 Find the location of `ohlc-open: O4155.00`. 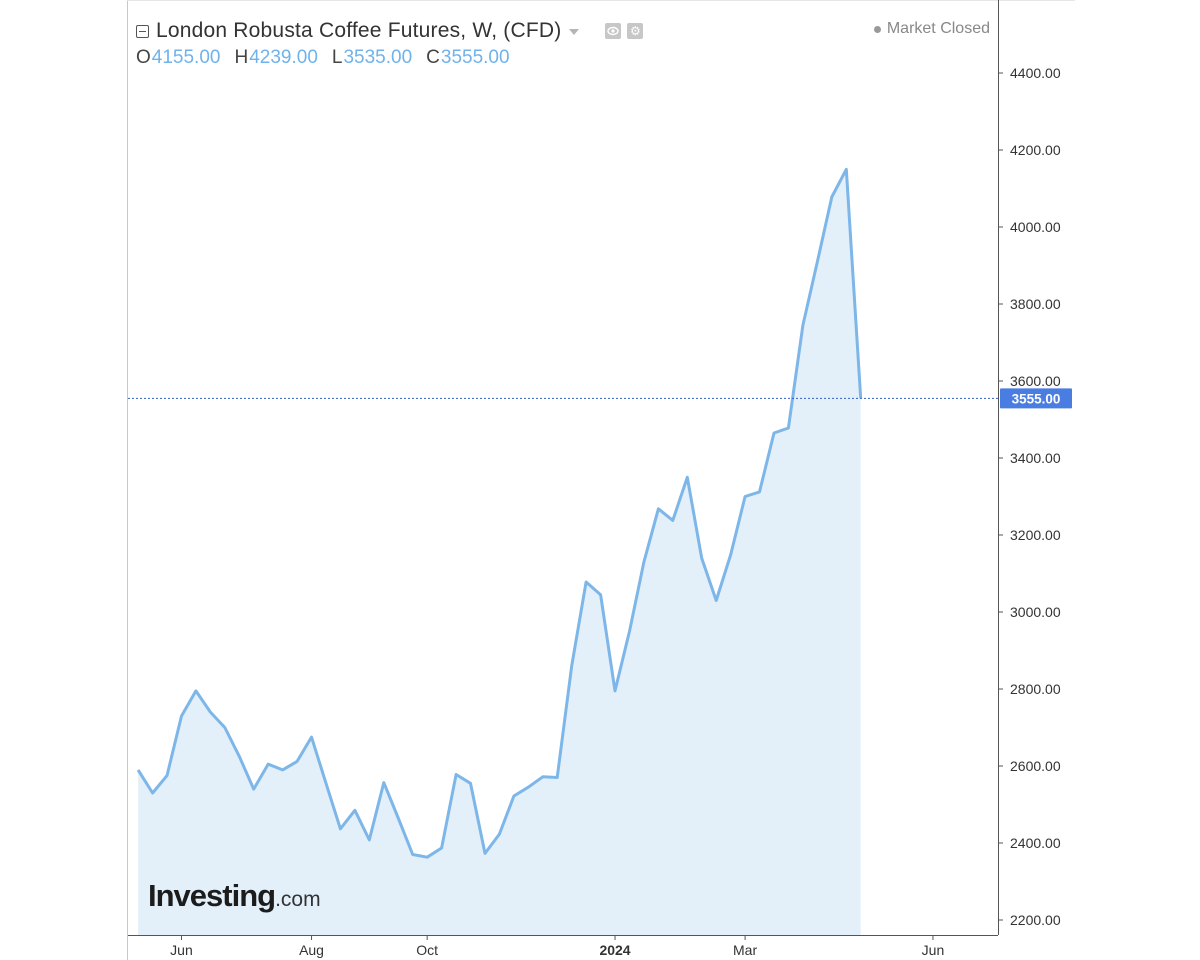

ohlc-open: O4155.00 is located at coordinates (178, 58).